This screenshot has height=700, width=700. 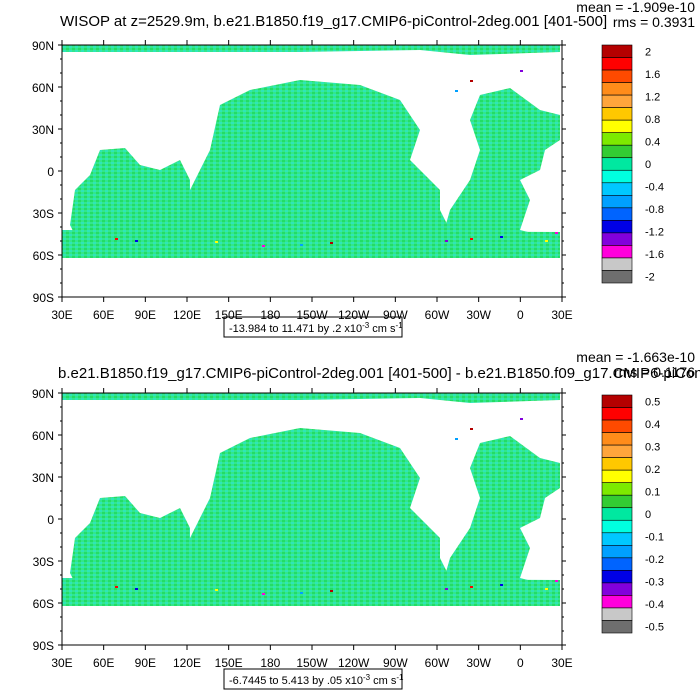 What do you see at coordinates (270, 315) in the screenshot?
I see `x-tick-label: 180` at bounding box center [270, 315].